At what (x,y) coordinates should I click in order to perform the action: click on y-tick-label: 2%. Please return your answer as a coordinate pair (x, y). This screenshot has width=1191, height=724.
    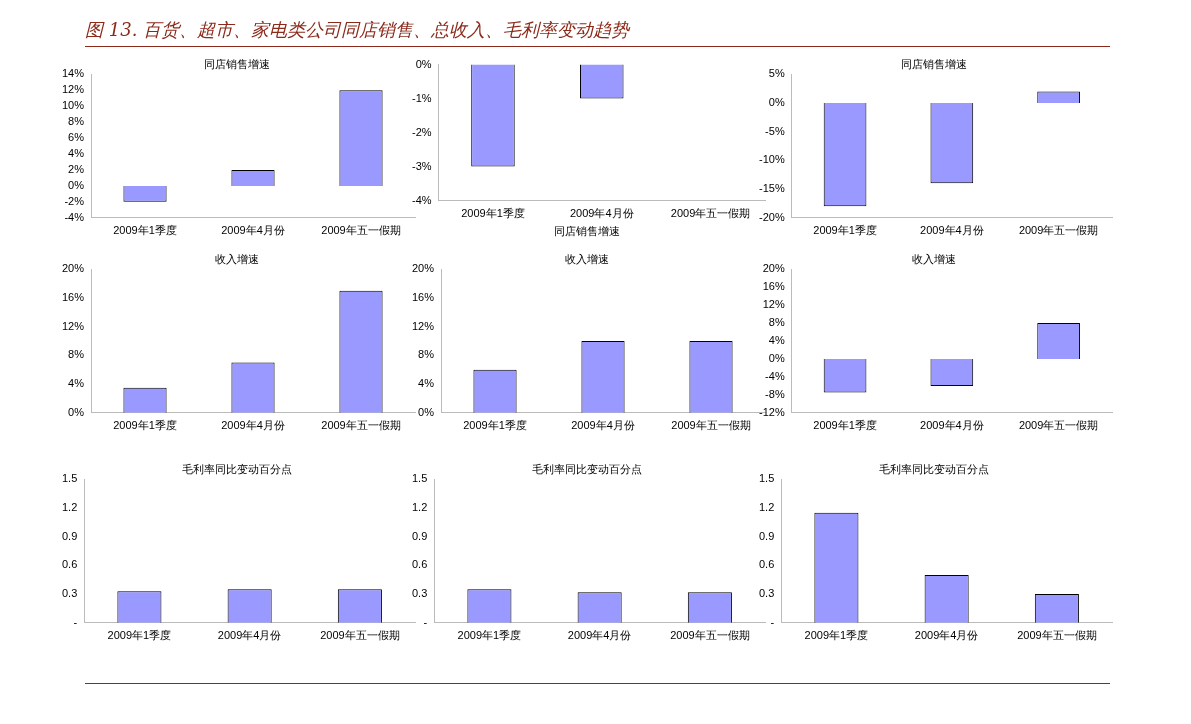
    Looking at the image, I should click on (76, 168).